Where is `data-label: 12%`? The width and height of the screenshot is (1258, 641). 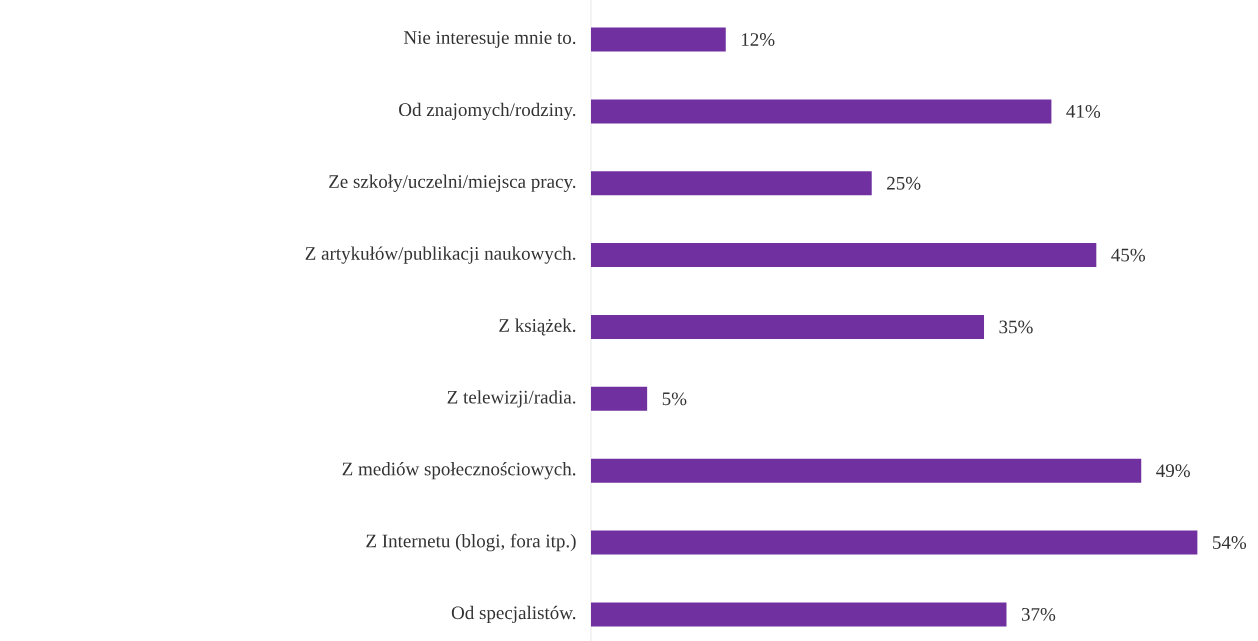
data-label: 12% is located at coordinates (758, 39).